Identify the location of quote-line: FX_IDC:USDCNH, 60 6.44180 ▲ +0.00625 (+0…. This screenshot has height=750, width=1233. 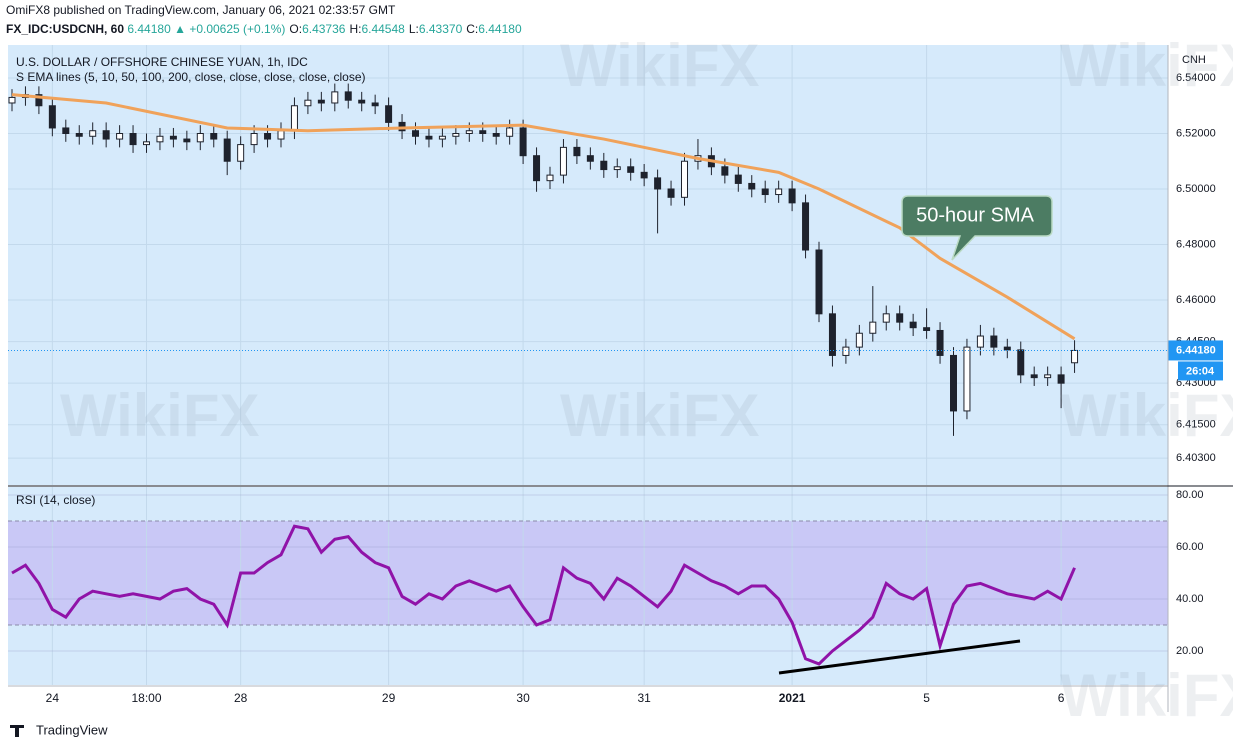
(264, 29).